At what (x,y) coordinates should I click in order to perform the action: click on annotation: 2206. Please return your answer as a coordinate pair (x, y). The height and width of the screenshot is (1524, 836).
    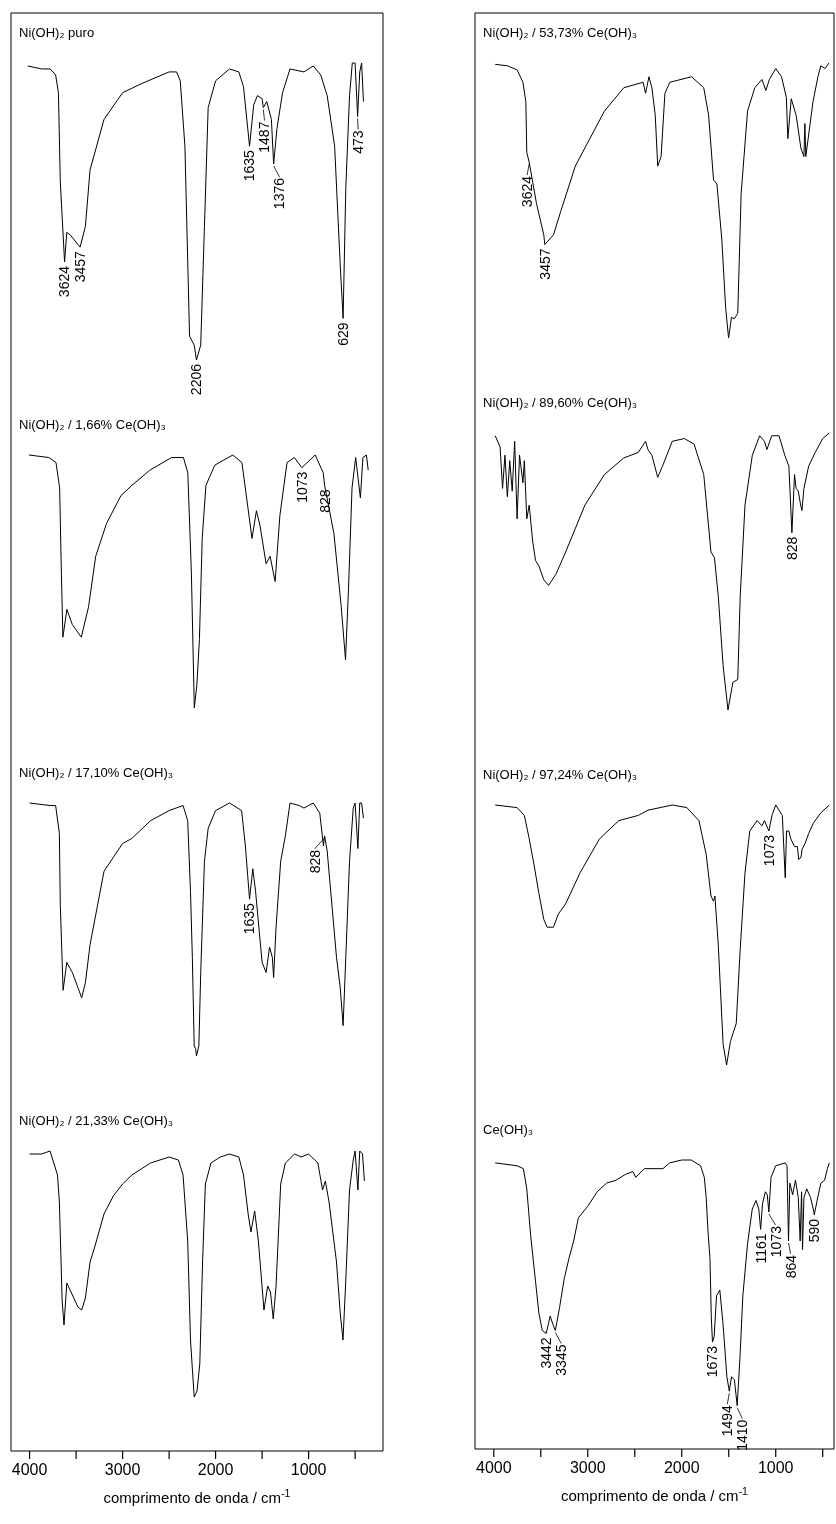
    Looking at the image, I should click on (196, 379).